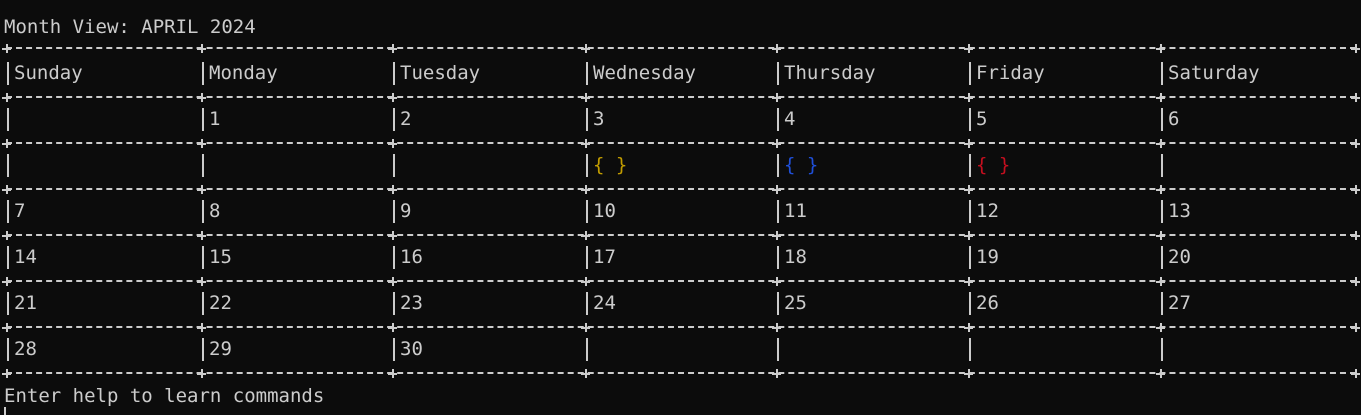  What do you see at coordinates (20, 211) in the screenshot?
I see `day-cell: 7` at bounding box center [20, 211].